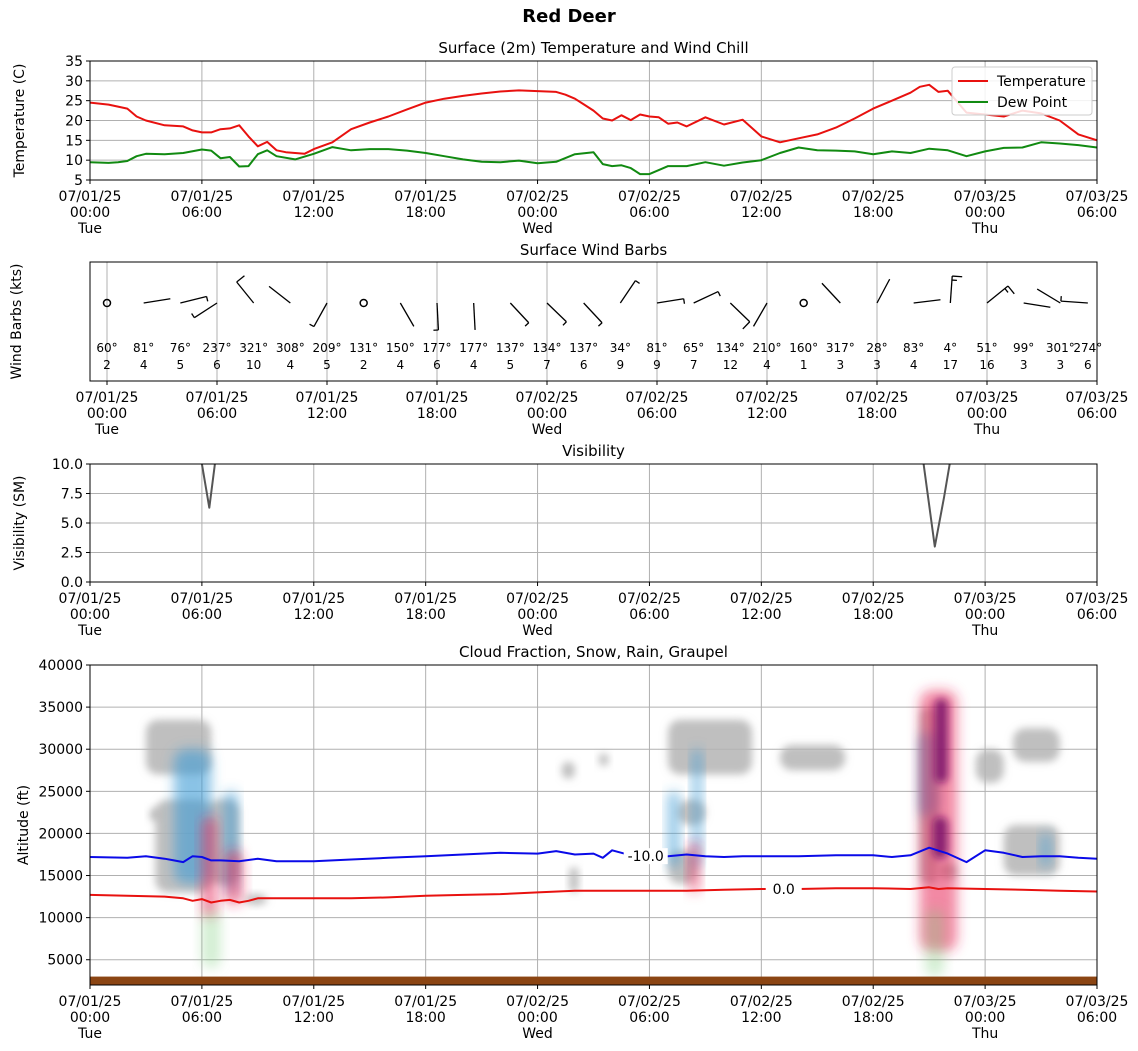 The height and width of the screenshot is (1051, 1138). What do you see at coordinates (474, 365) in the screenshot?
I see `barb-speed-label: 4` at bounding box center [474, 365].